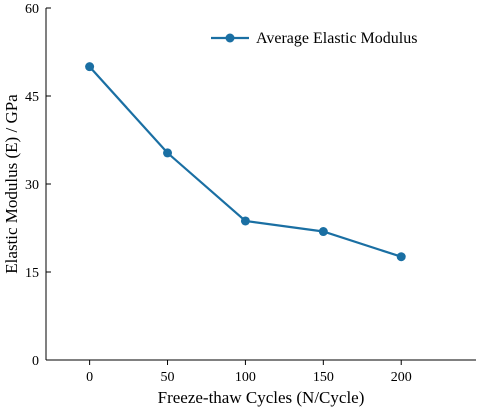 The width and height of the screenshot is (484, 409). Describe the element at coordinates (323, 377) in the screenshot. I see `x-tick-label: 150` at that location.